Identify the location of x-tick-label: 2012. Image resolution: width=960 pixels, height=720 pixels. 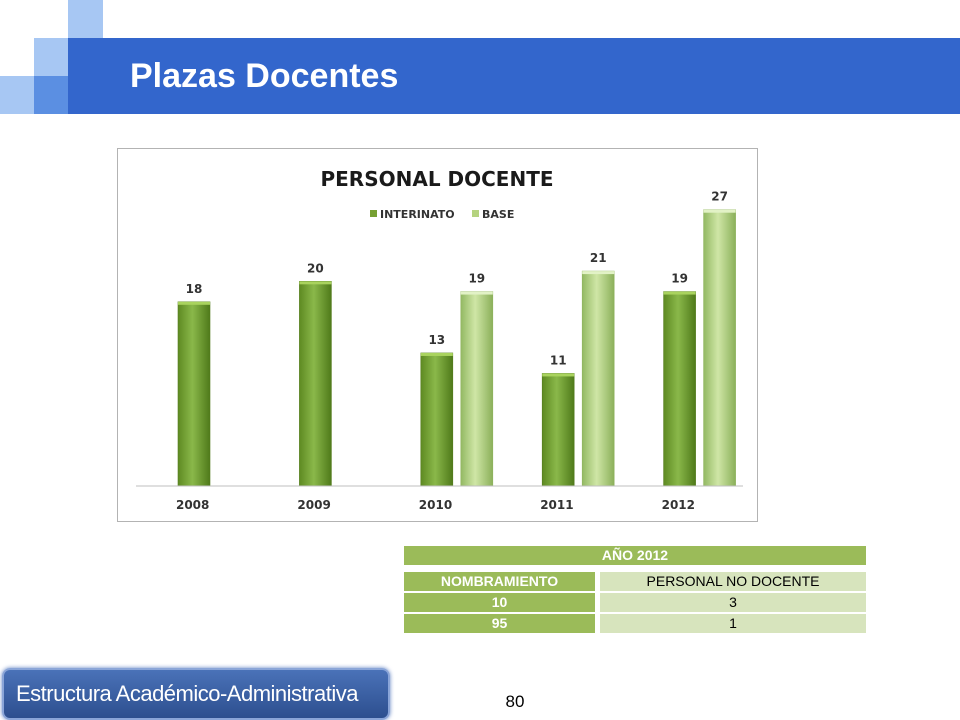
(678, 505).